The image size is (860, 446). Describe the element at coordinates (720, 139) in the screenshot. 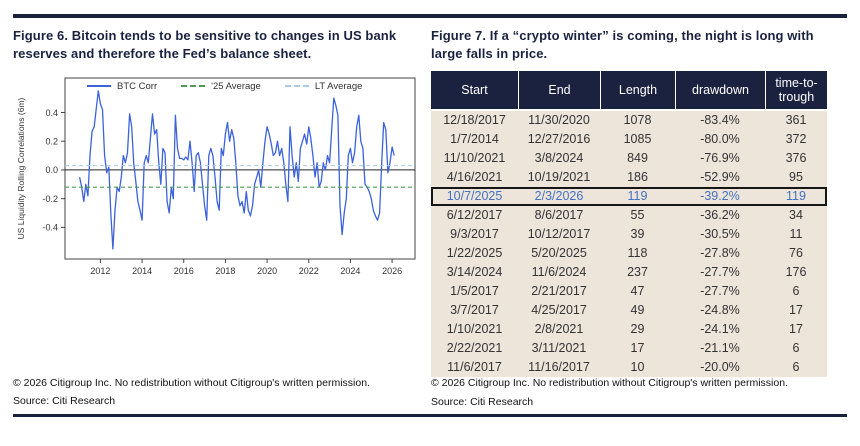

I see `table-cell: -80.0%` at that location.